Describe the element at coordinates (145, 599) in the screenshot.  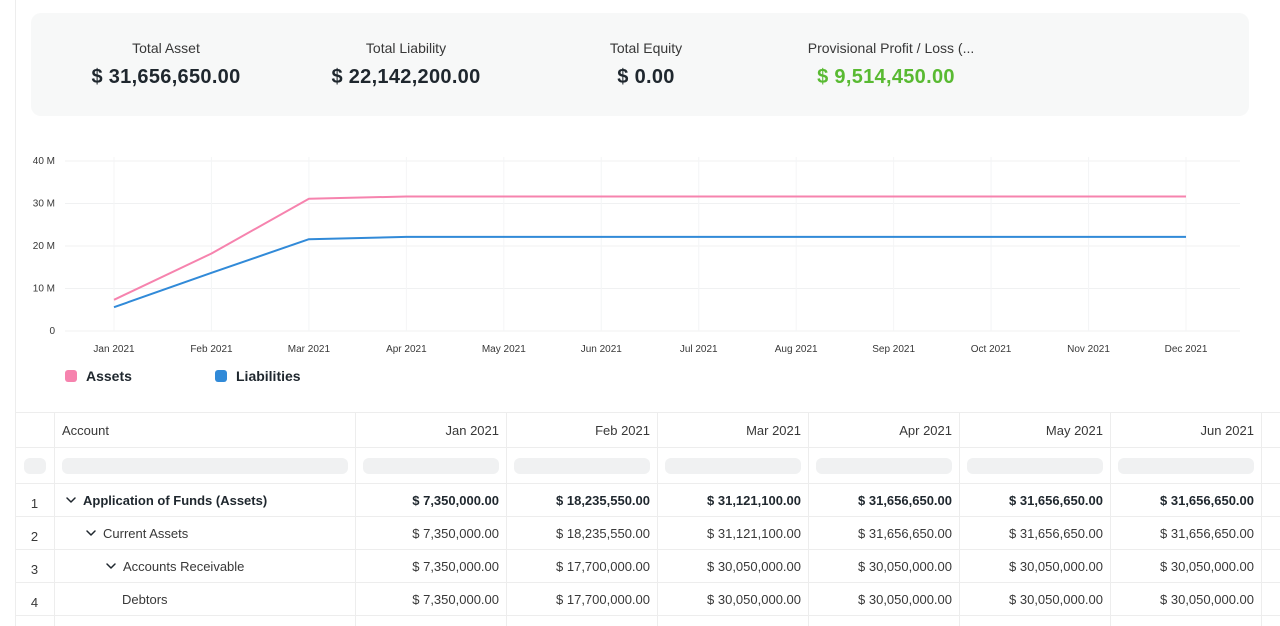
I see `account-name: Debtors` at that location.